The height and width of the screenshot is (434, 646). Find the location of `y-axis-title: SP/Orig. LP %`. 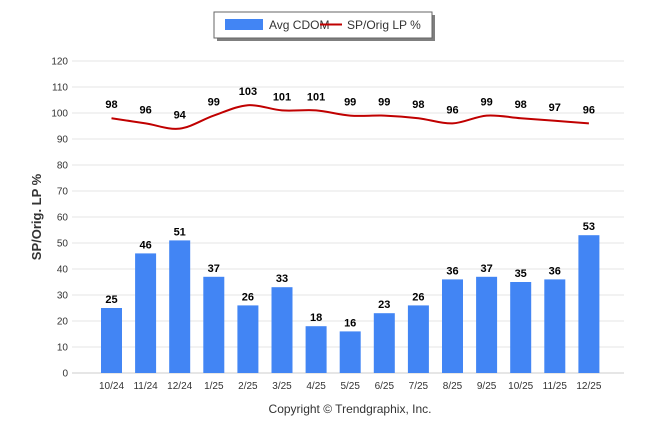

y-axis-title: SP/Orig. LP % is located at coordinates (36, 216).